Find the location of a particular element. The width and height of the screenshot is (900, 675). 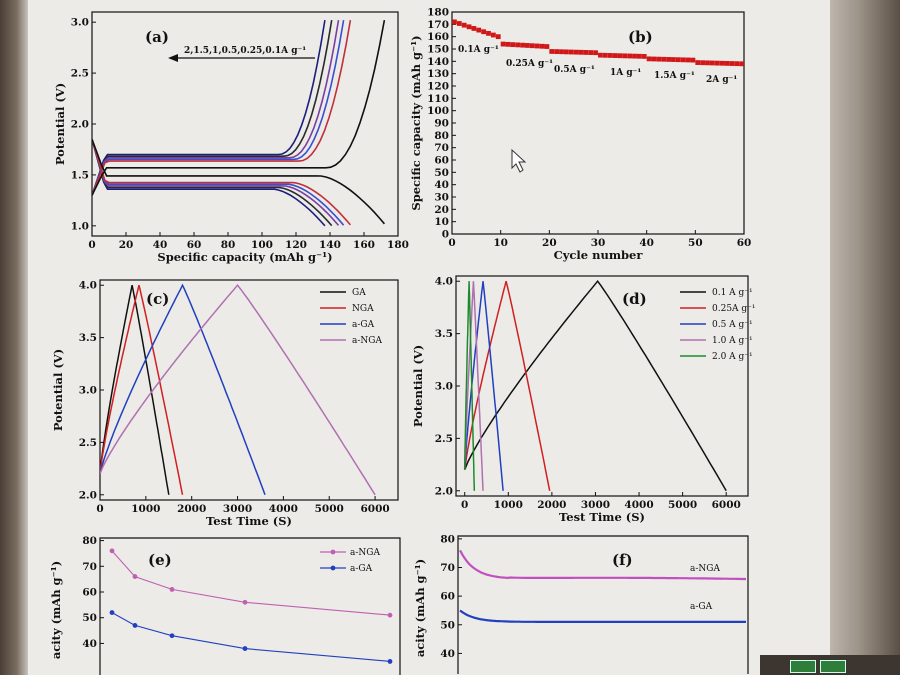

y-tick-label: 0 is located at coordinates (445, 235).